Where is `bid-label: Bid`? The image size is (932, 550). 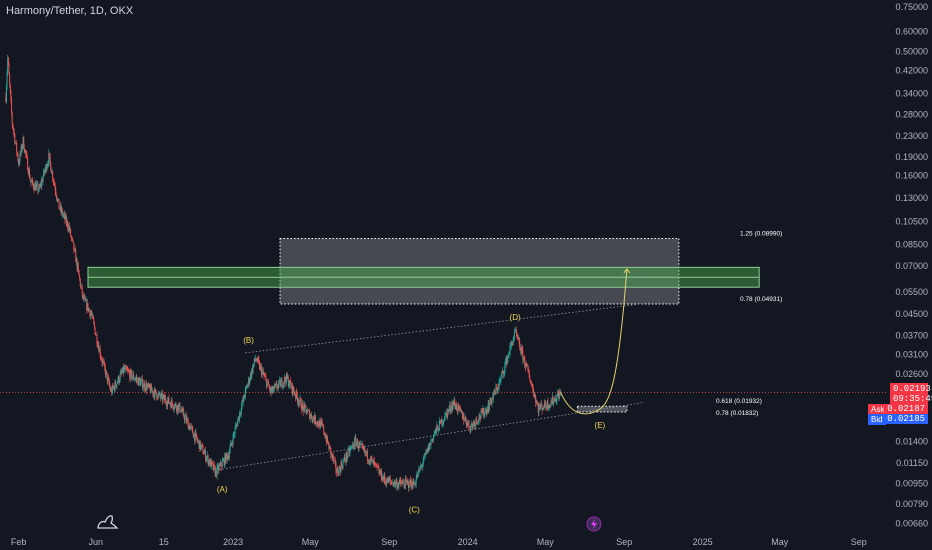 bid-label: Bid is located at coordinates (877, 419).